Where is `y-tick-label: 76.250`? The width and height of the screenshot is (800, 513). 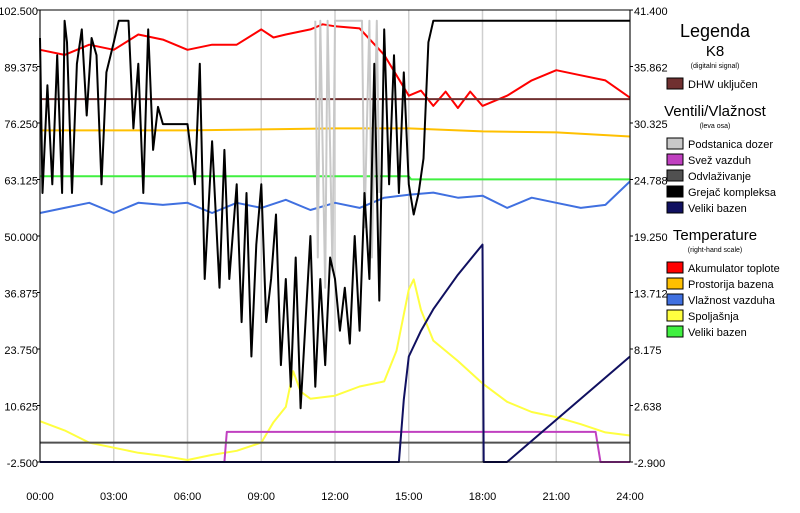
y-tick-label: 76.250 is located at coordinates (21, 125).